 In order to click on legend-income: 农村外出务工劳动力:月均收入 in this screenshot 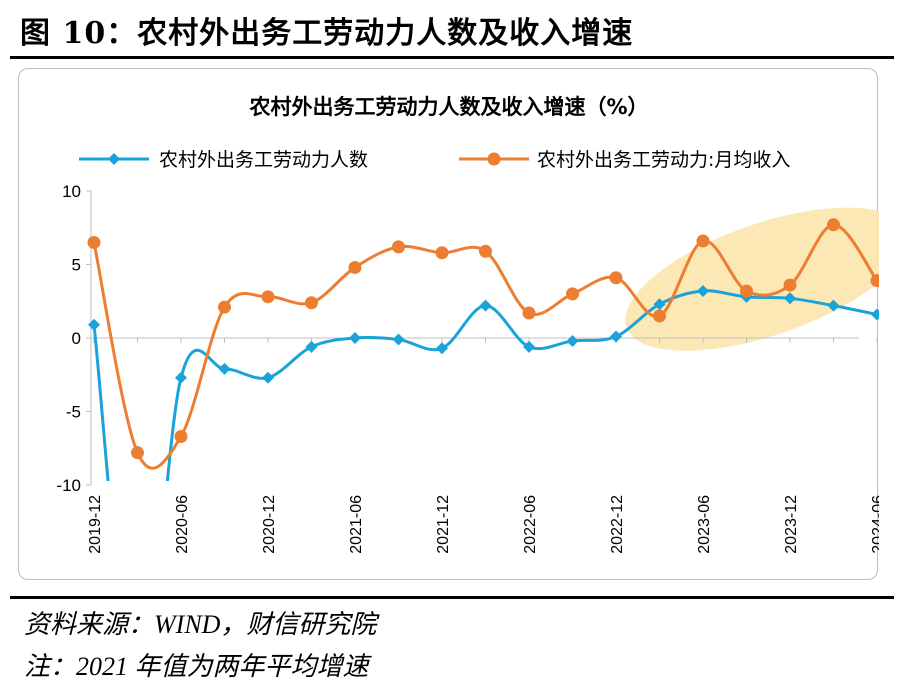, I will do `click(624, 160)`.